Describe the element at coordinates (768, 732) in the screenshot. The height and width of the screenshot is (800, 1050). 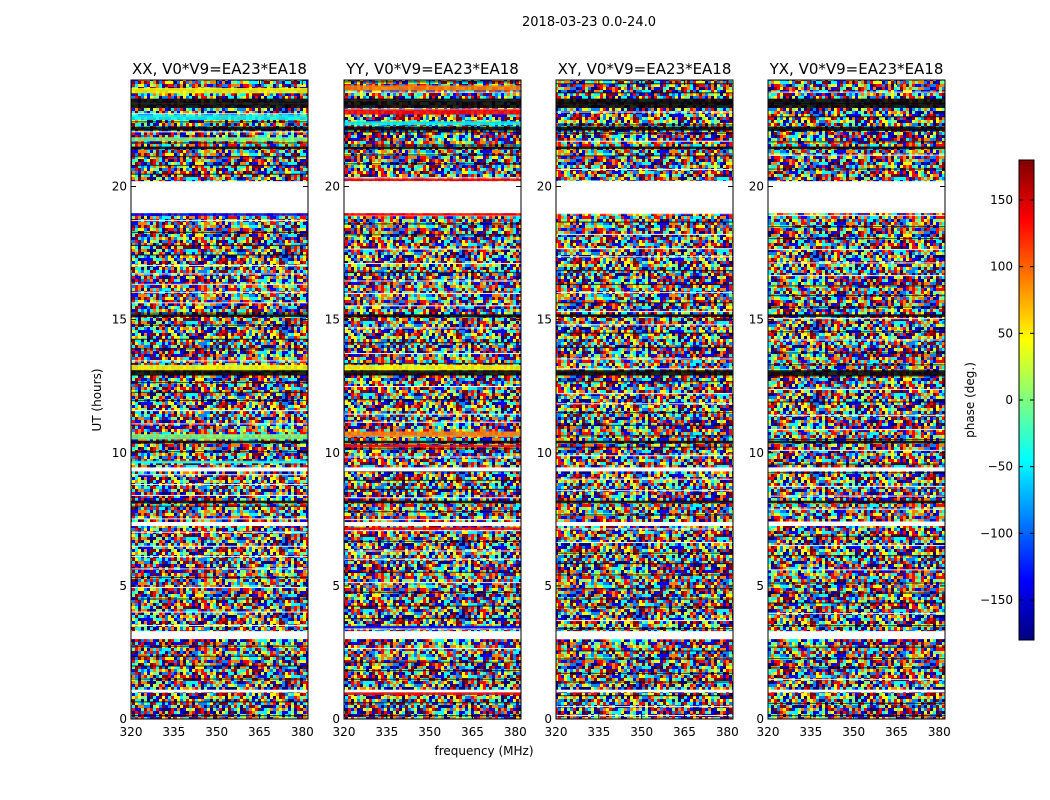
I see `x-tick-label: 320` at that location.